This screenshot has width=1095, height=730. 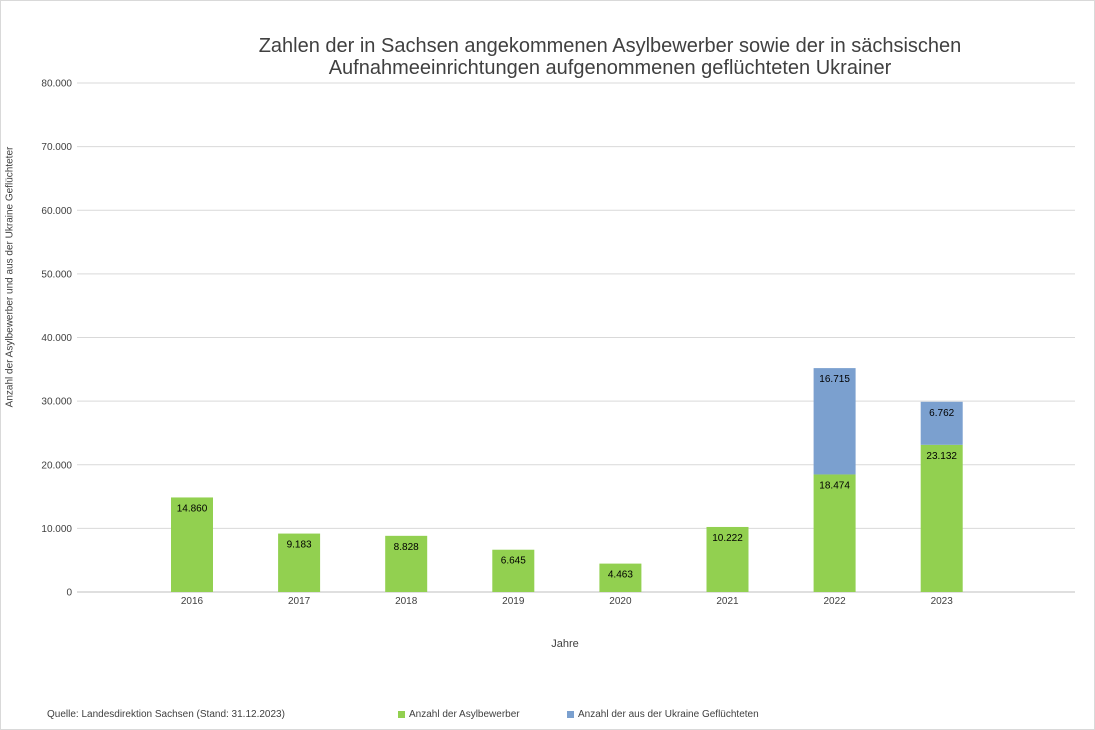 What do you see at coordinates (620, 601) in the screenshot?
I see `x-tick-label: 2020` at bounding box center [620, 601].